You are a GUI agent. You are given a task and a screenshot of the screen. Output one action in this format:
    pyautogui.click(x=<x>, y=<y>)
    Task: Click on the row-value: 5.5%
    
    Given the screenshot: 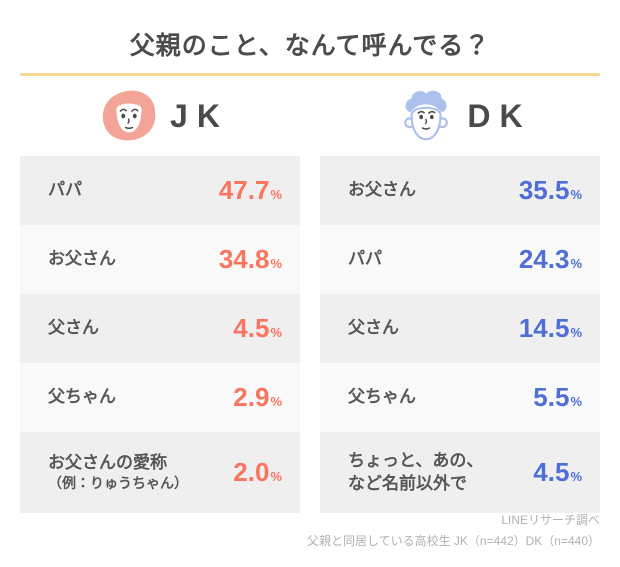 What is the action you would take?
    pyautogui.click(x=557, y=397)
    